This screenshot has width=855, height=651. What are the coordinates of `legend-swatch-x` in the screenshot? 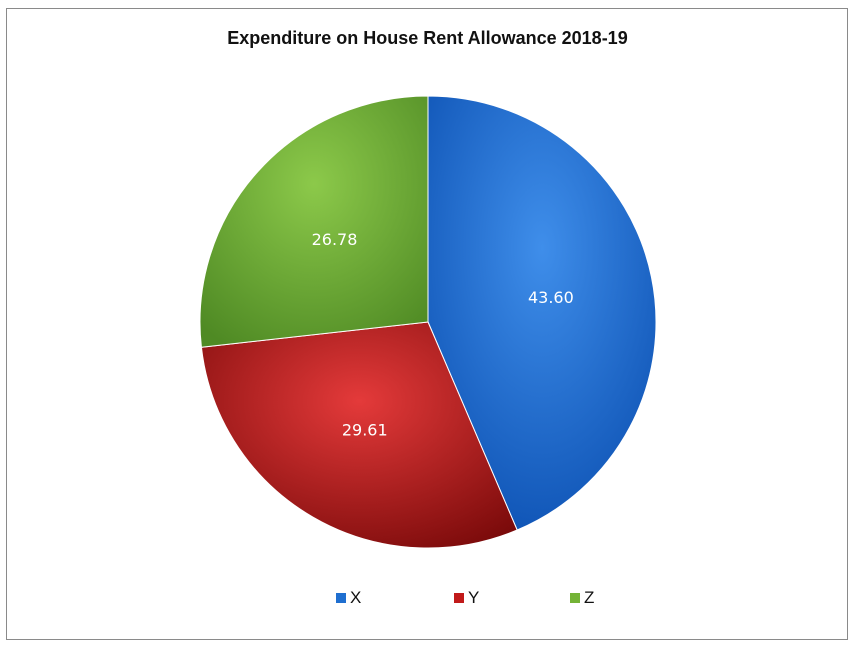 It's located at (341, 598).